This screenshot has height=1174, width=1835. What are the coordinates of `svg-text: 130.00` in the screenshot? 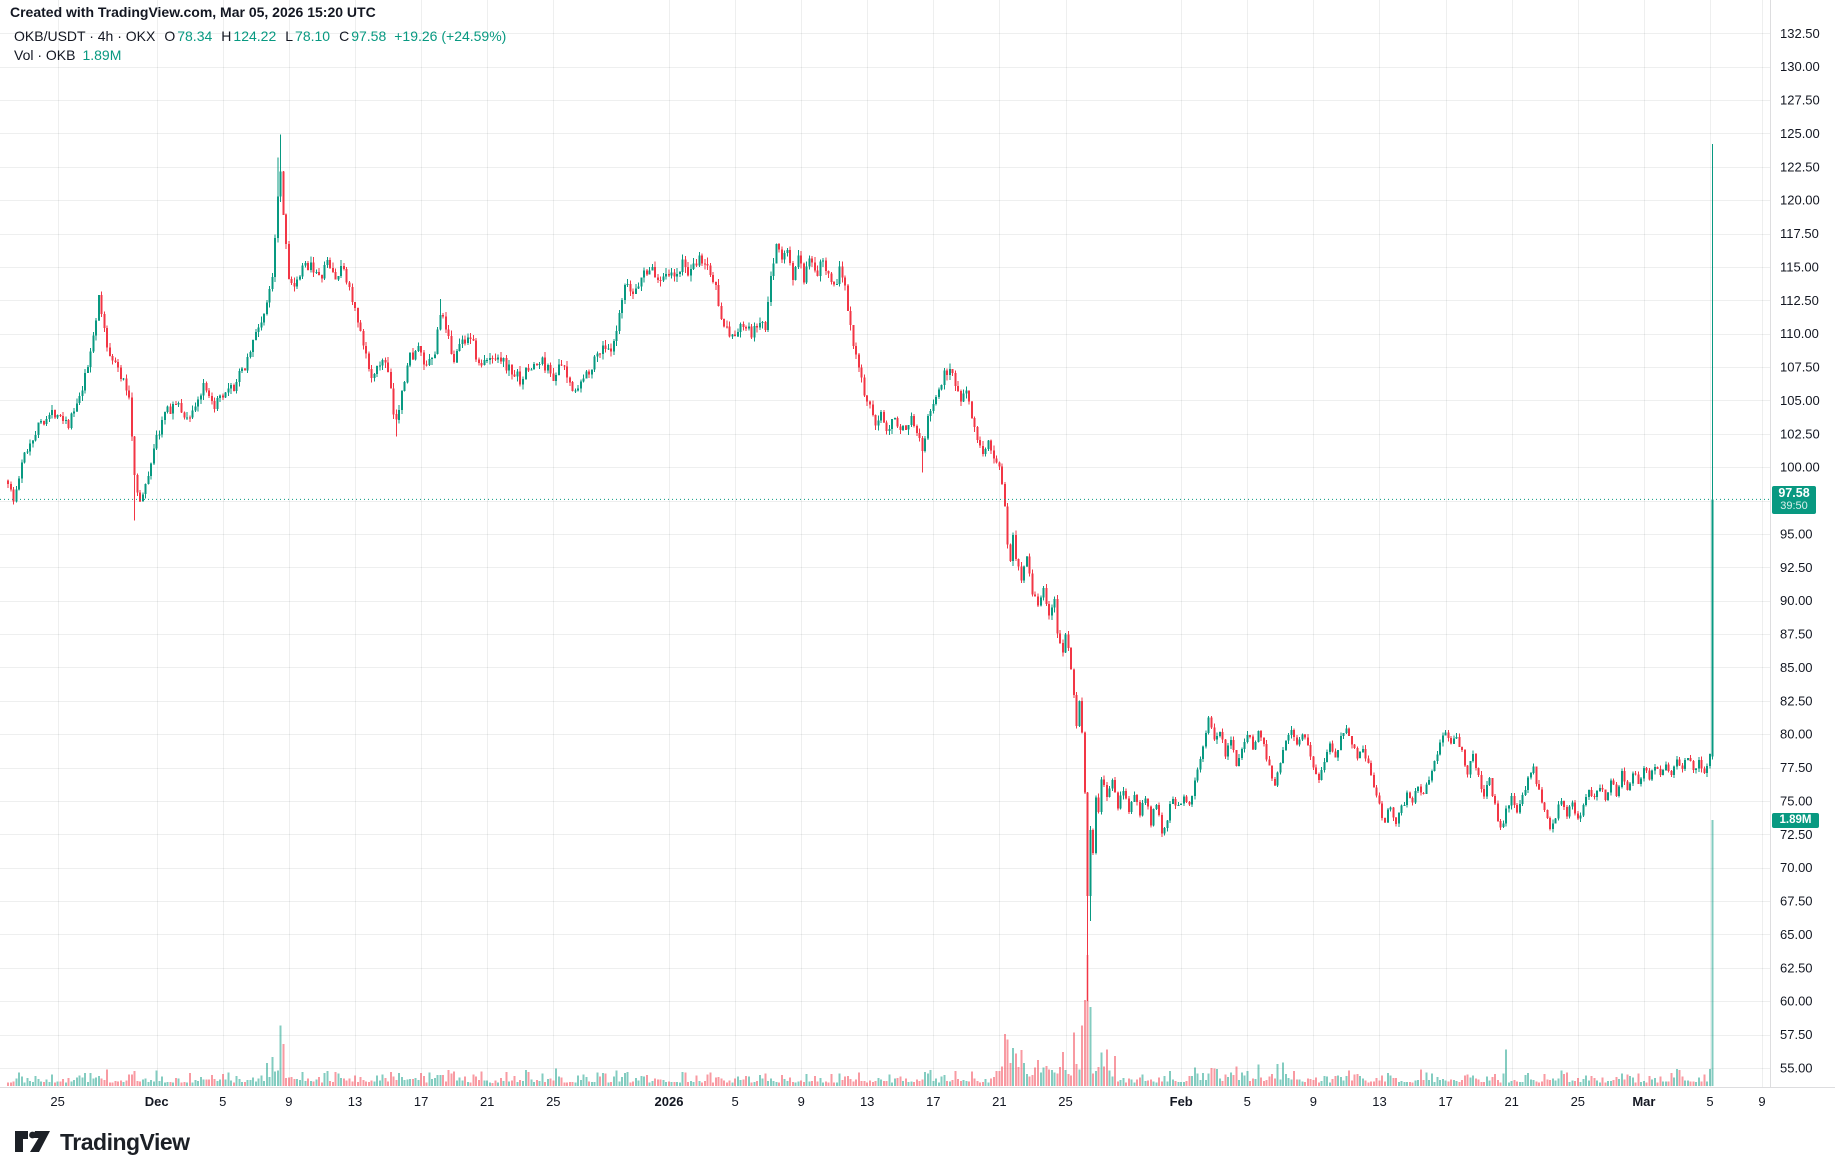 It's located at (1800, 66).